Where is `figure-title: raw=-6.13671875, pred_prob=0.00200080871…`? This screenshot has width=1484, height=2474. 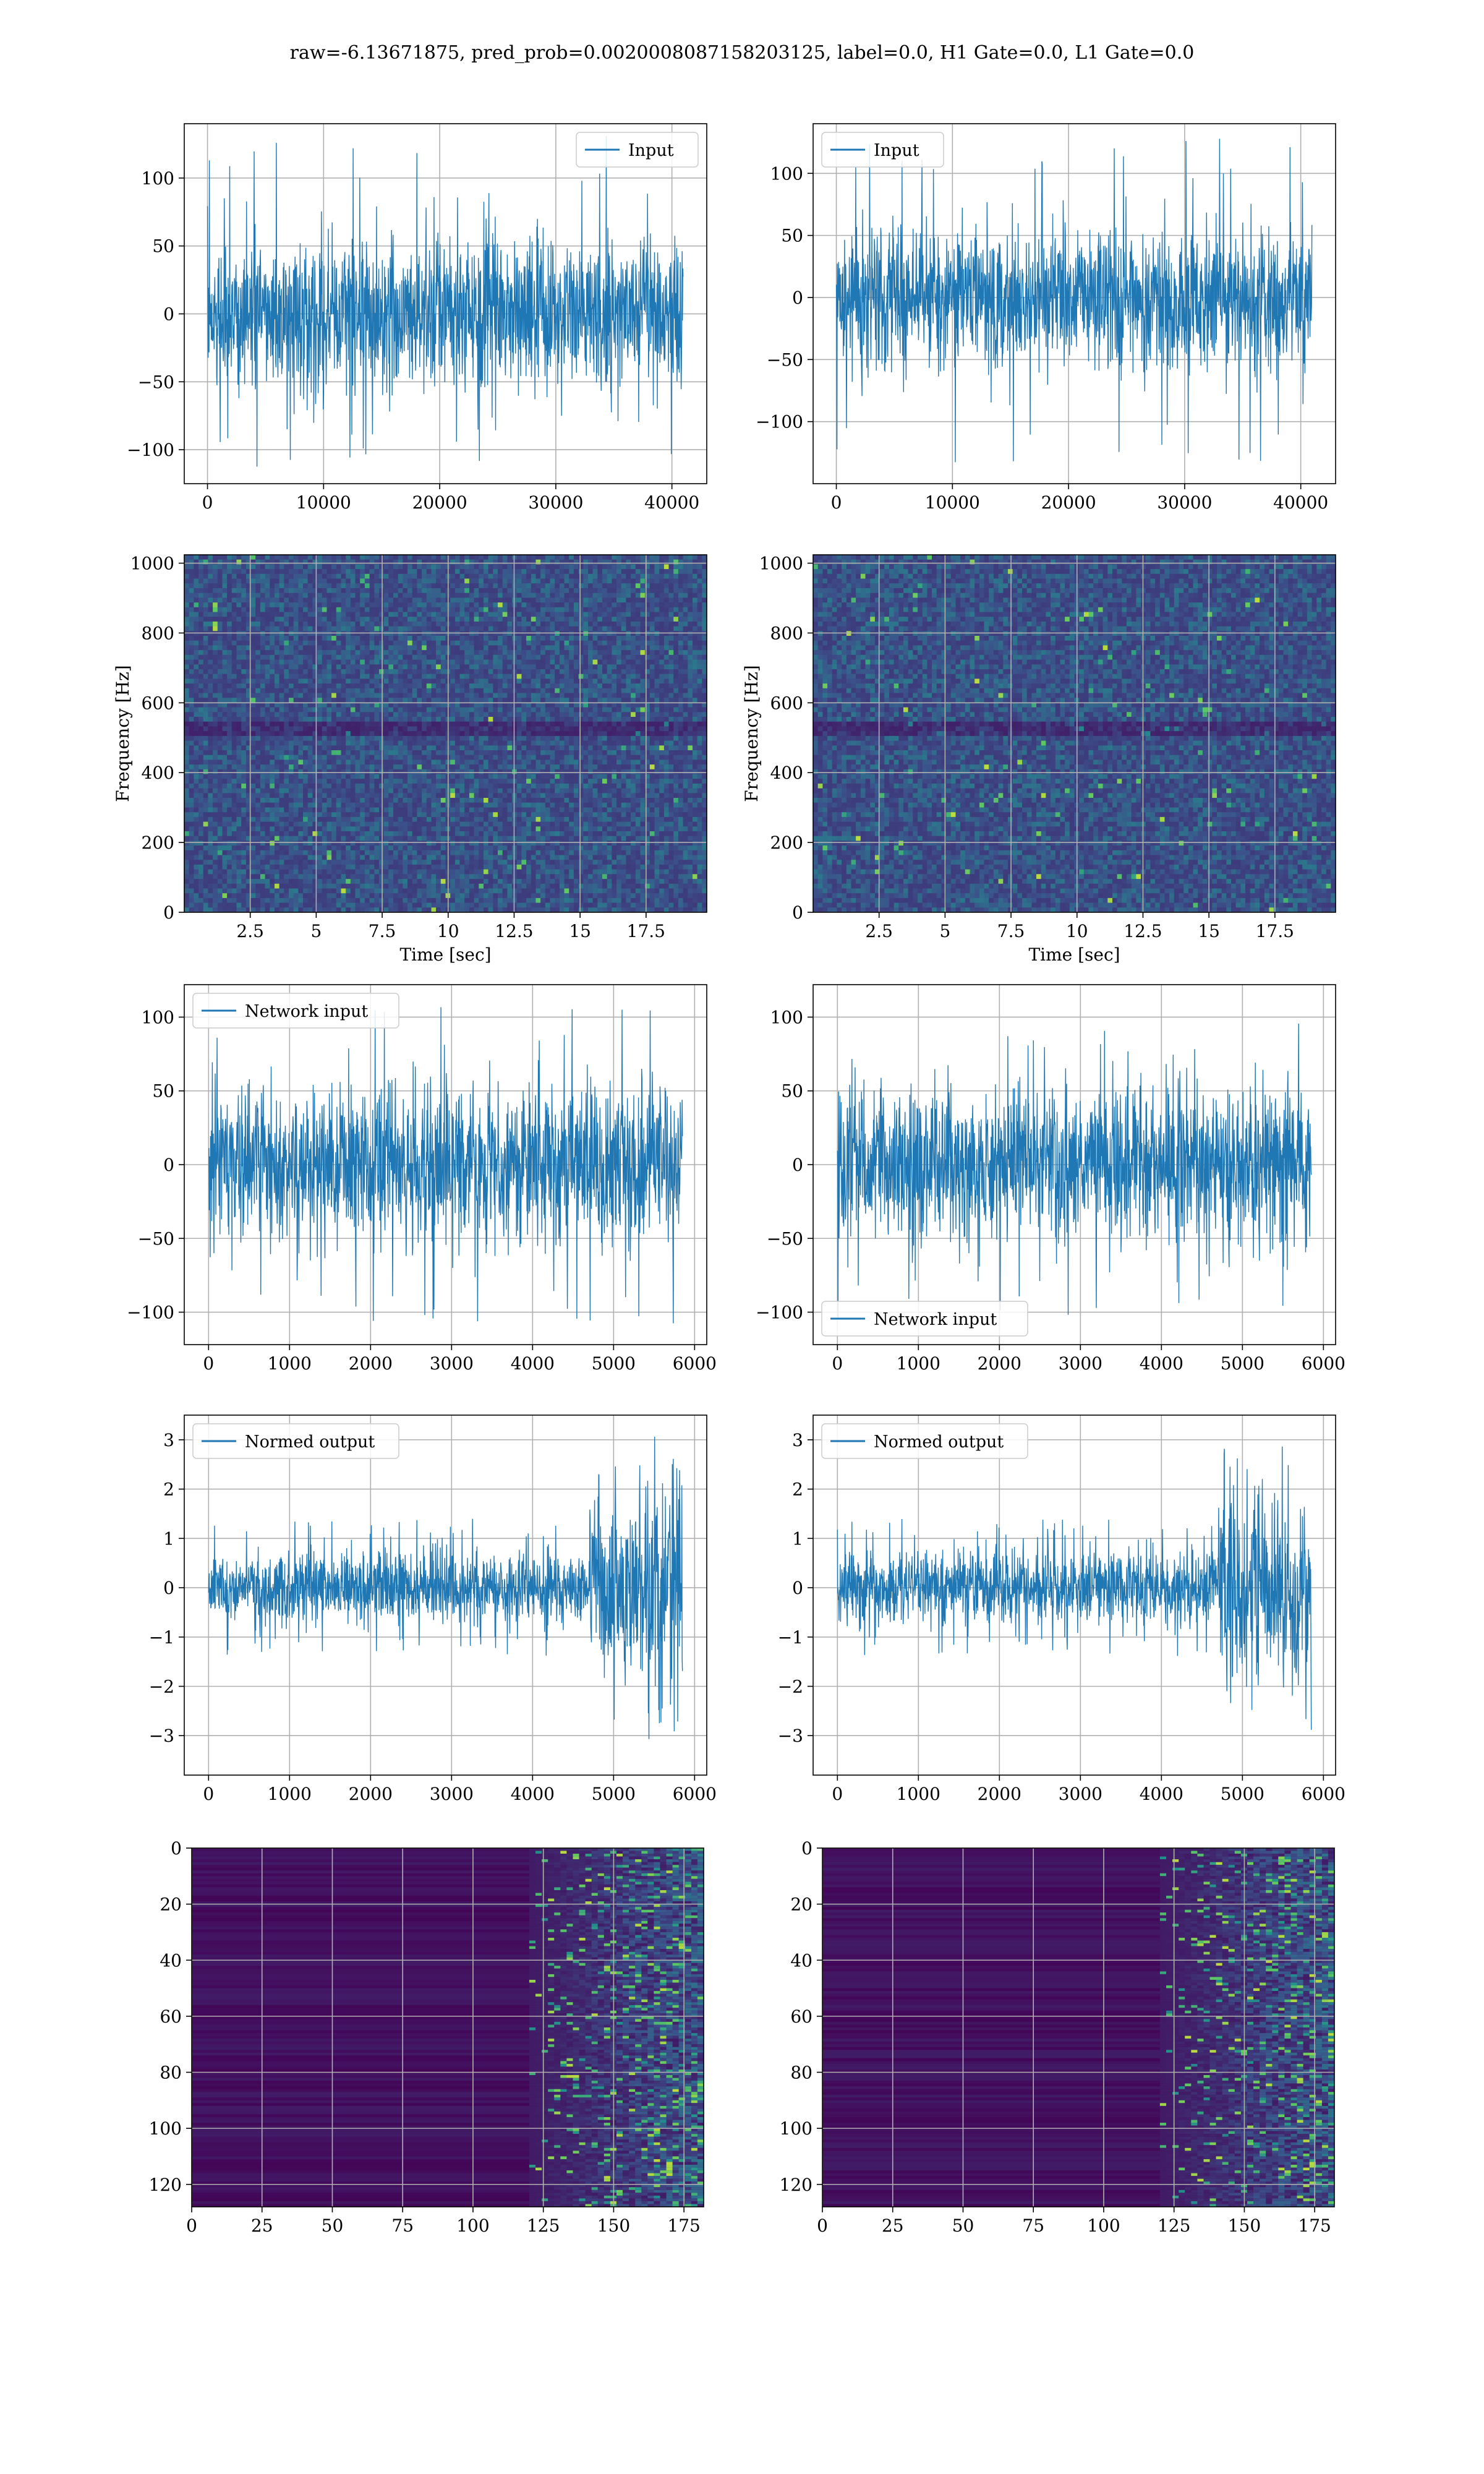
figure-title: raw=-6.13671875, pred_prob=0.00200080871… is located at coordinates (742, 53).